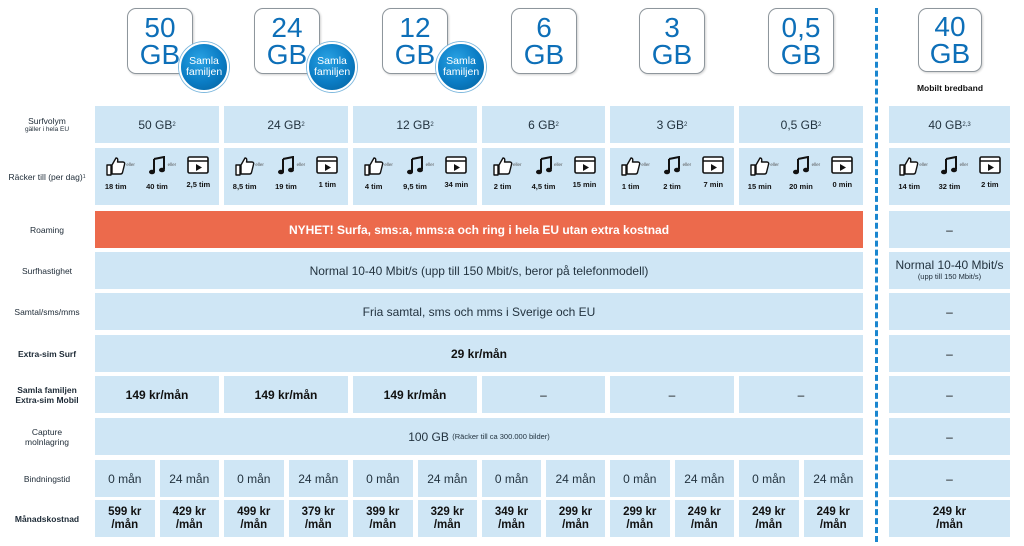 The image size is (1024, 546). I want to click on row-label-bindningstid: Bindningstid, so click(47, 478).